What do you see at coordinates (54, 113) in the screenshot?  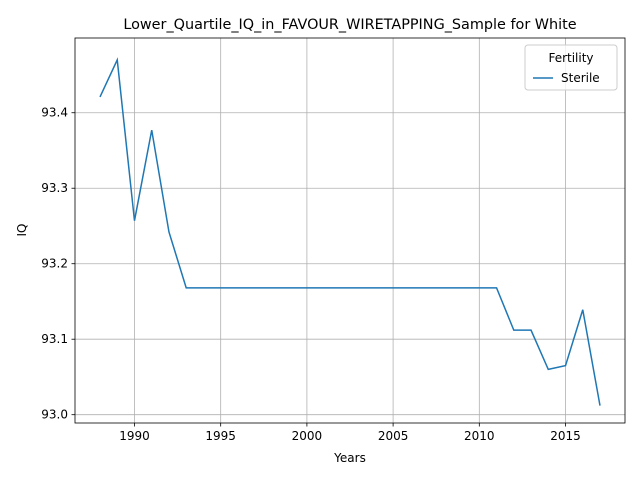 I see `y-tick-label: 93.4` at bounding box center [54, 113].